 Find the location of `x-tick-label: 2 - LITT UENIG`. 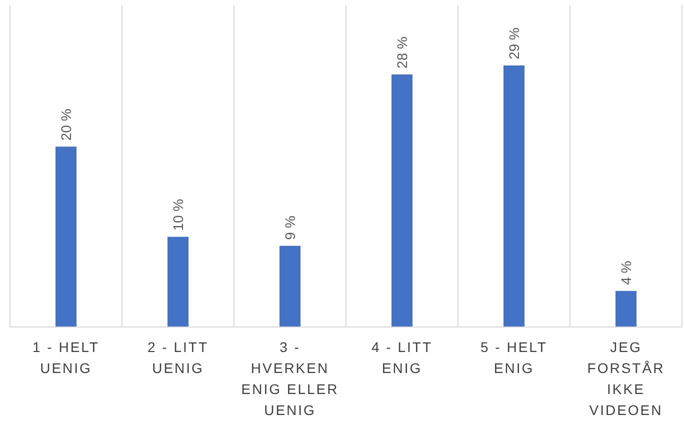

x-tick-label: 2 - LITT UENIG is located at coordinates (178, 357).